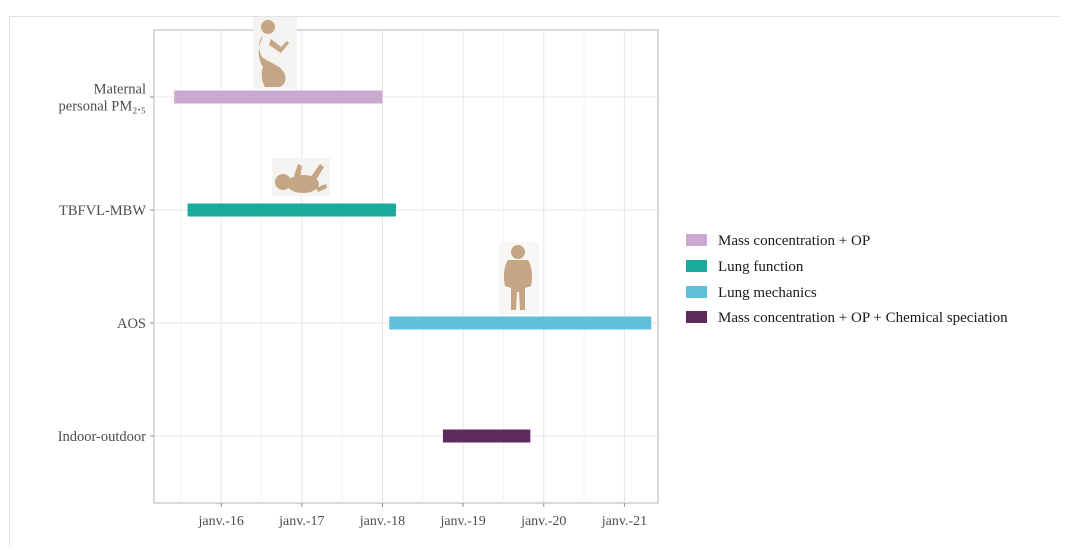 Image resolution: width=1066 pixels, height=550 pixels. I want to click on icon-foot, so click(321, 188).